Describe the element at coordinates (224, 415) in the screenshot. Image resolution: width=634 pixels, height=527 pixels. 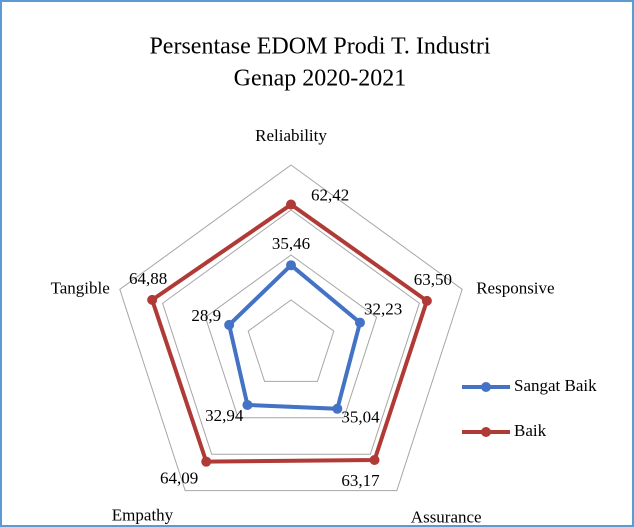
I see `value-label: 32,94` at that location.